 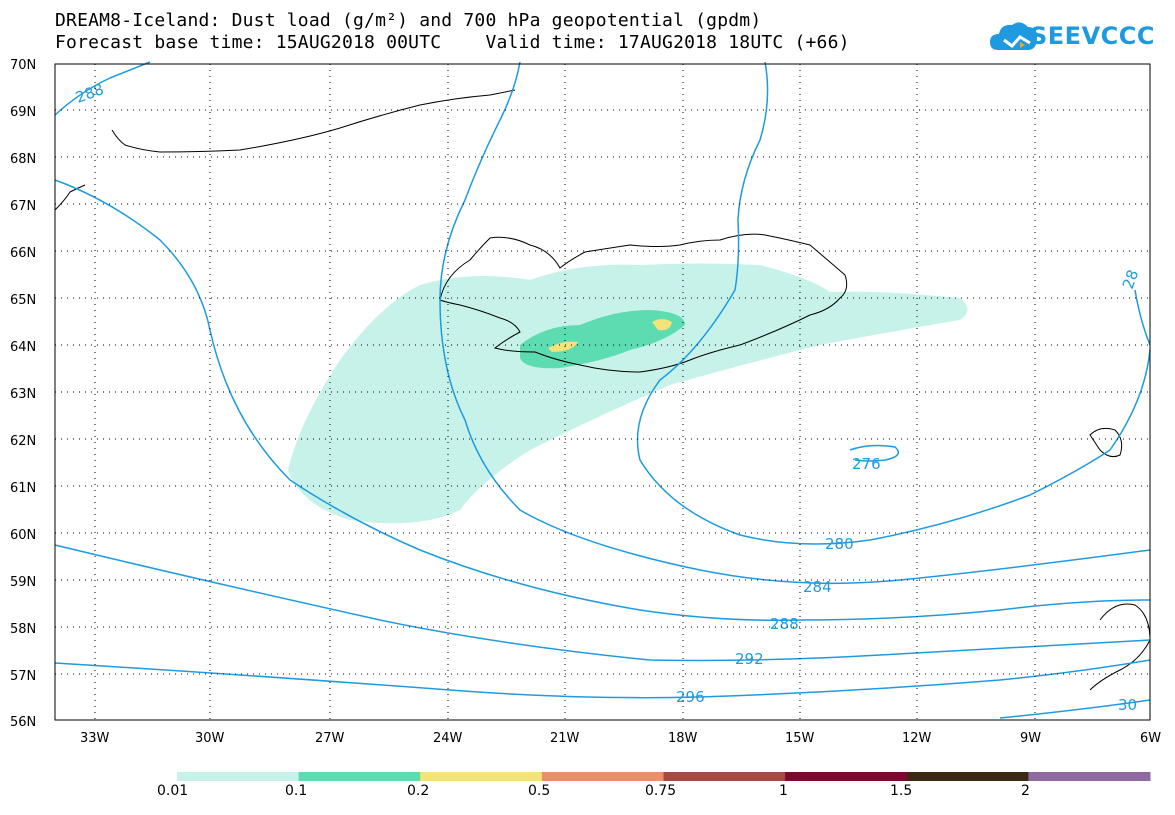 What do you see at coordinates (23, 535) in the screenshot?
I see `lat-tick-label: 60N` at bounding box center [23, 535].